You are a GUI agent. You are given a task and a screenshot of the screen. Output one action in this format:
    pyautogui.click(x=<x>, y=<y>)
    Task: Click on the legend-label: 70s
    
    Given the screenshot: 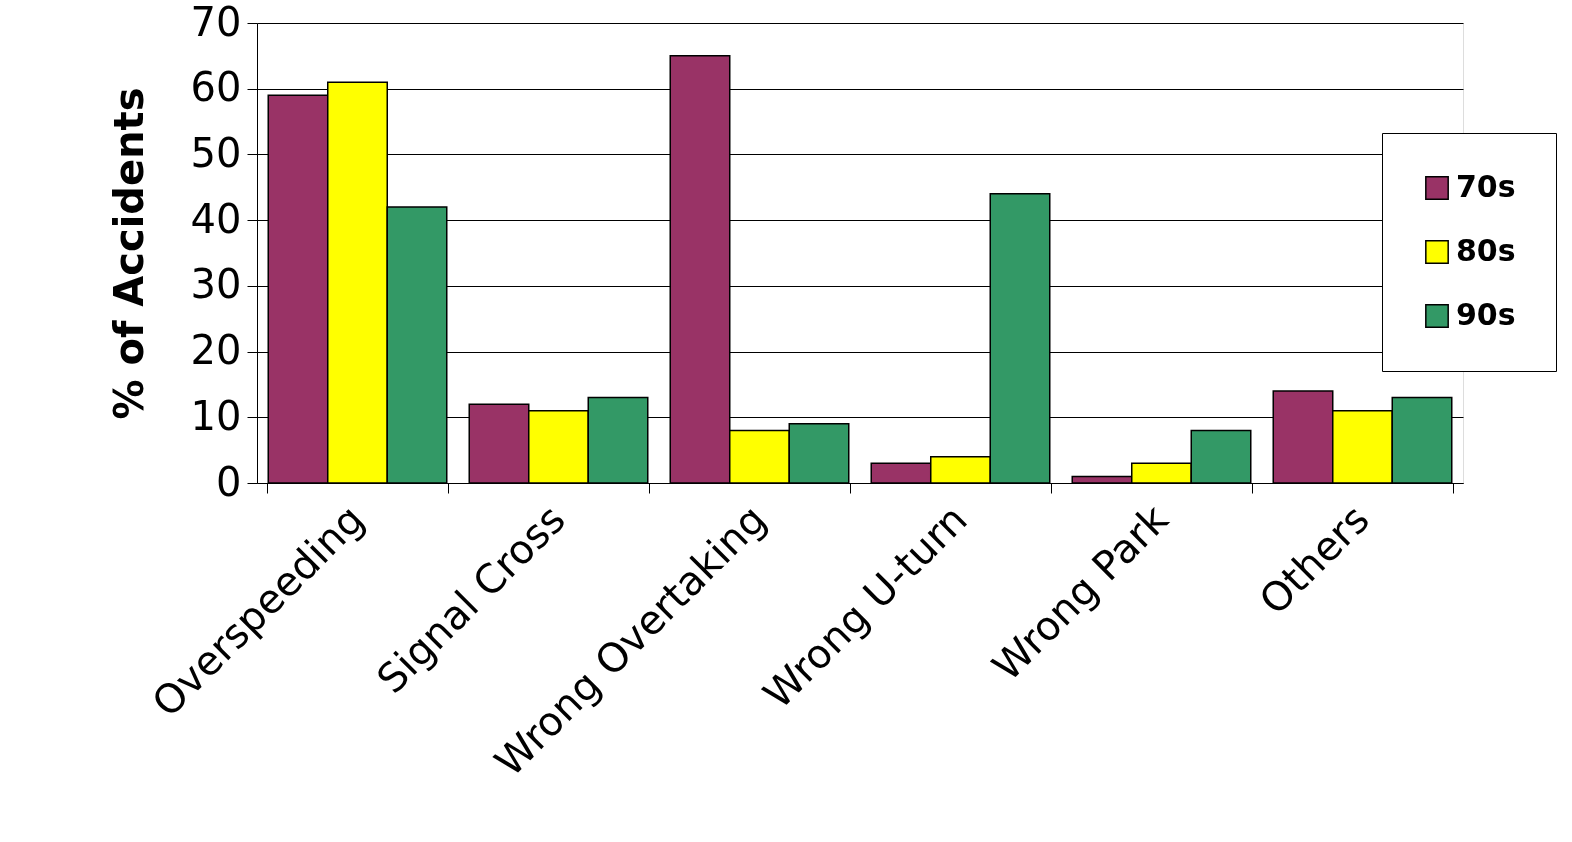 What is the action you would take?
    pyautogui.click(x=1486, y=186)
    